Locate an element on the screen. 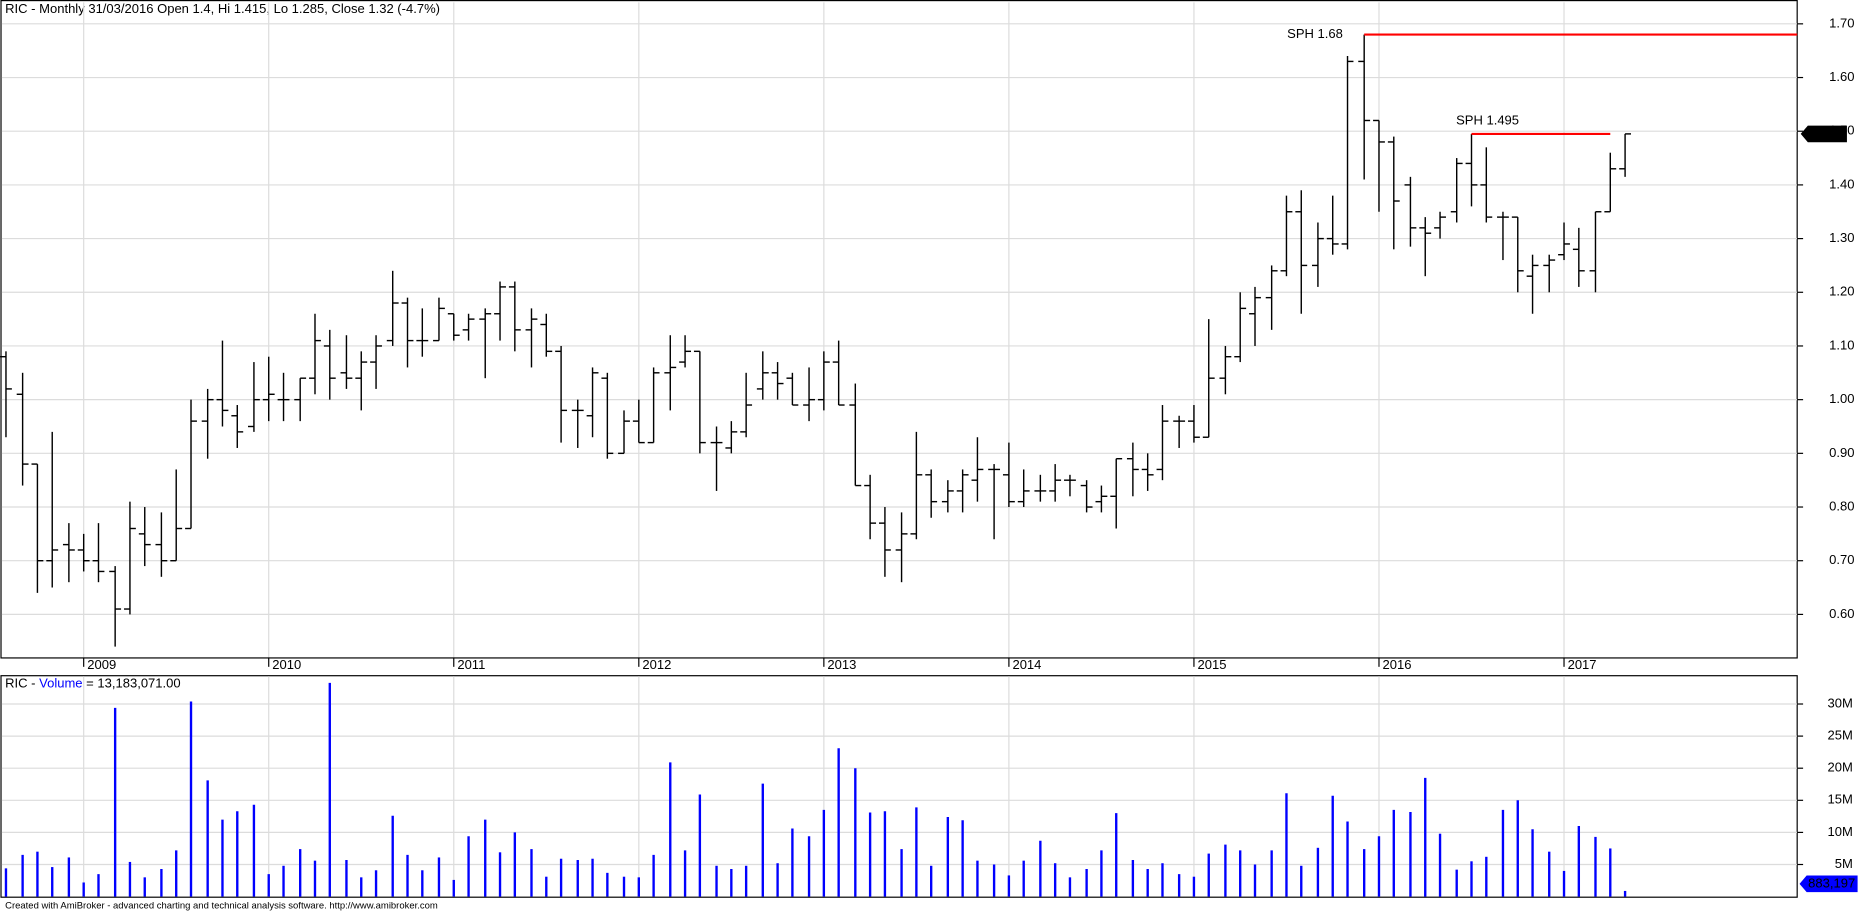 The image size is (1858, 912). annotation-label: SPH 1.495 is located at coordinates (1487, 119).